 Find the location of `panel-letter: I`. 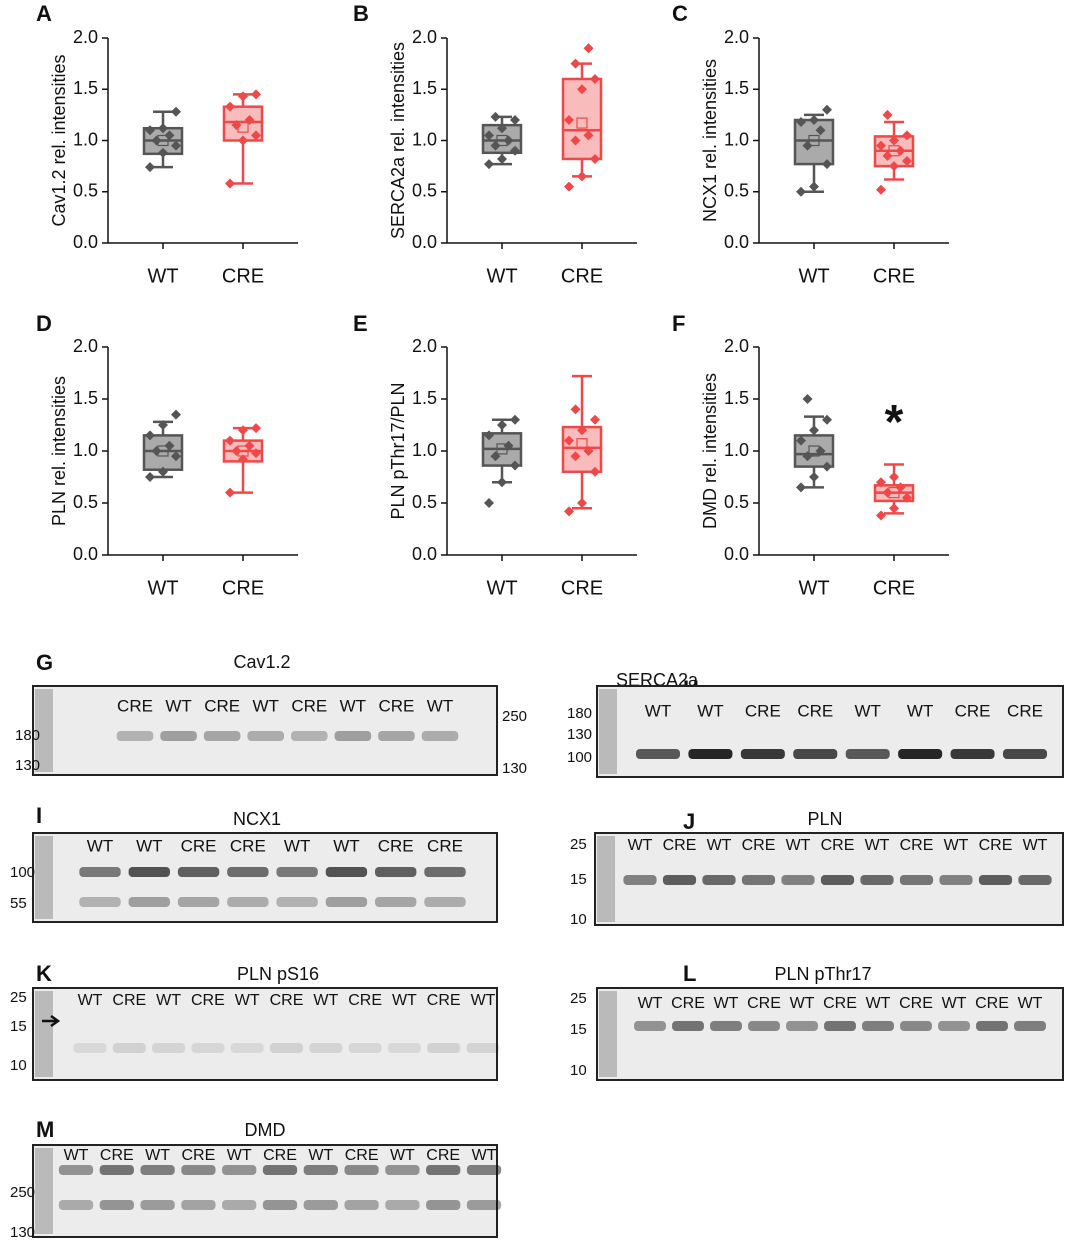

panel-letter: I is located at coordinates (39, 815).